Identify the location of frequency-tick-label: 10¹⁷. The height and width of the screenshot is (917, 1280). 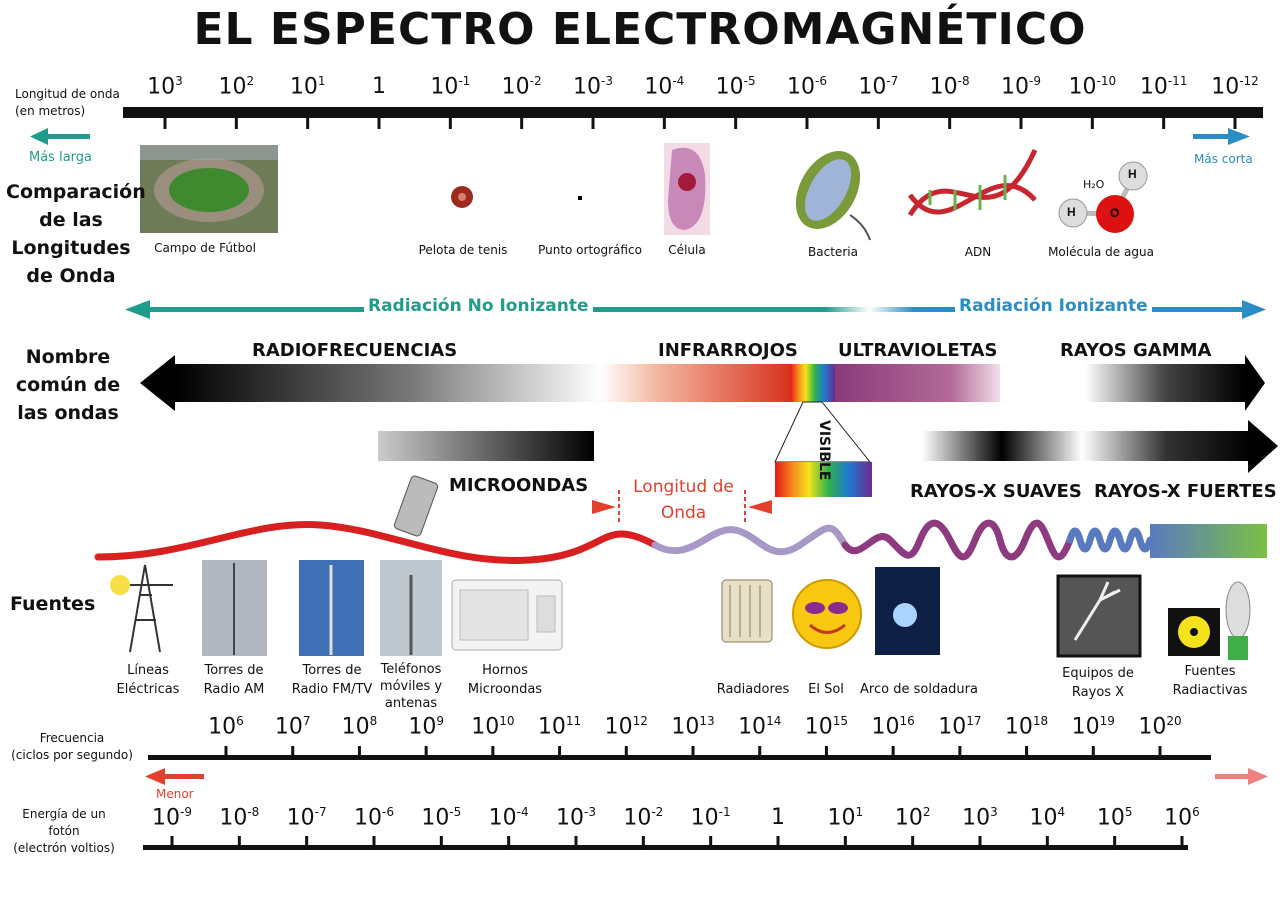
(960, 727).